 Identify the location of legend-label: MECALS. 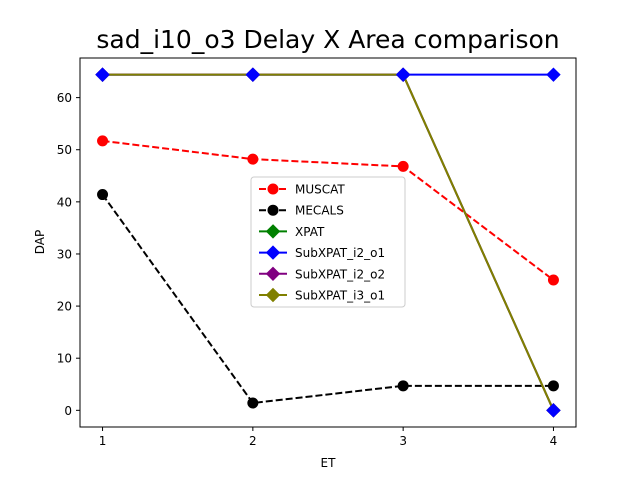
(319, 211).